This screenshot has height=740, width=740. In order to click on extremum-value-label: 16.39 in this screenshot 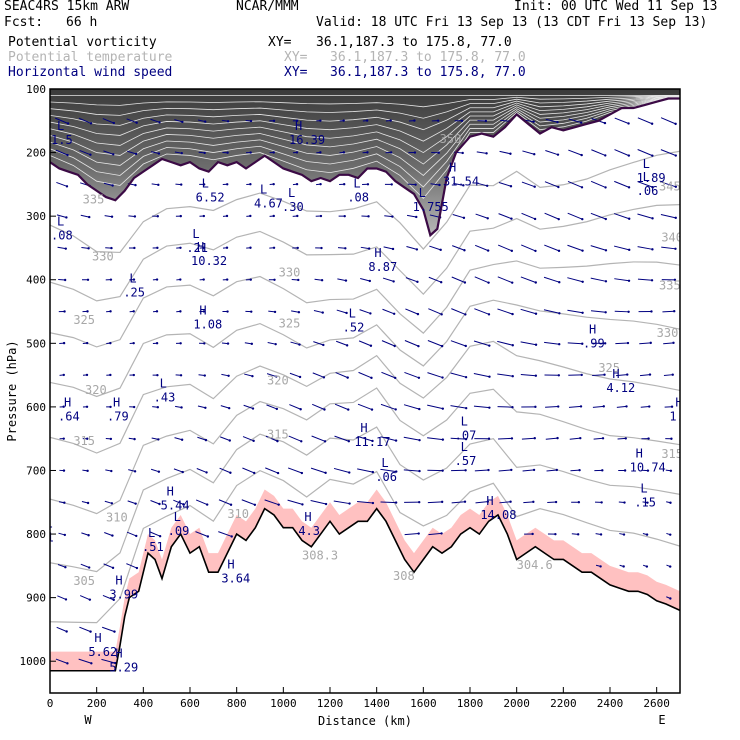, I will do `click(307, 140)`.